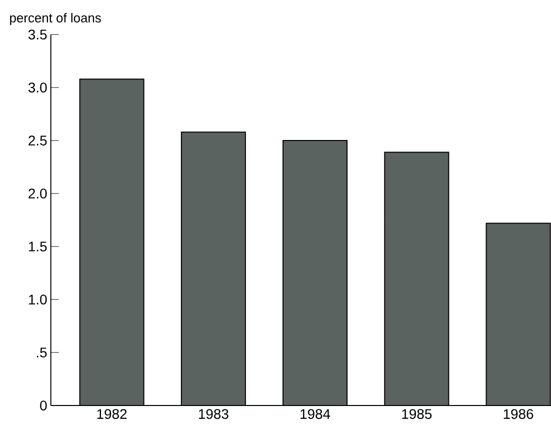 Image resolution: width=551 pixels, height=431 pixels. What do you see at coordinates (213, 414) in the screenshot?
I see `x-tick-label: 1983` at bounding box center [213, 414].